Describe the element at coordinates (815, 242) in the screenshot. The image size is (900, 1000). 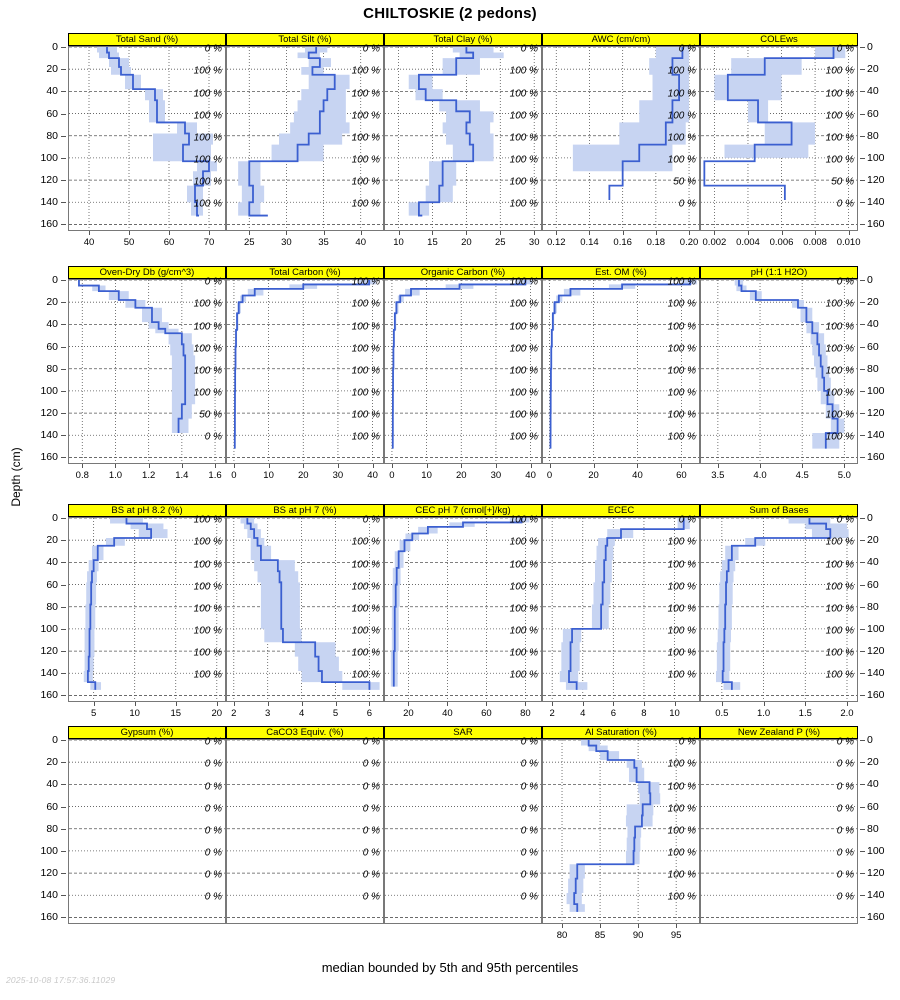
I see `x-tick-label: 0.008` at that location.